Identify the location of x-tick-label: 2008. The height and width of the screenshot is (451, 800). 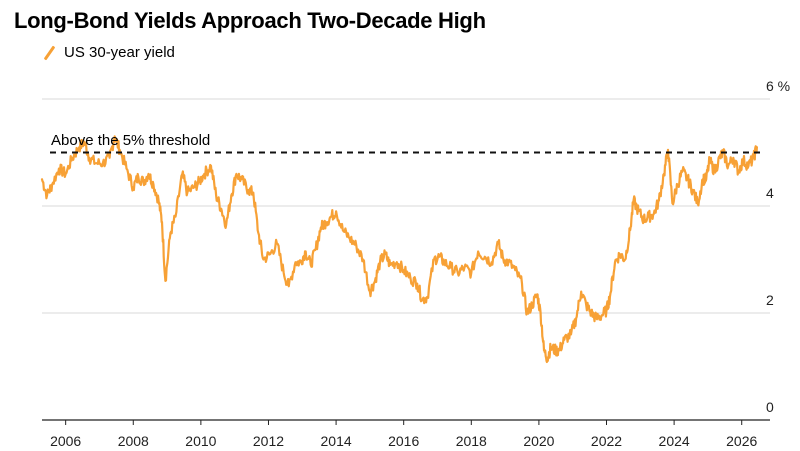
(133, 441).